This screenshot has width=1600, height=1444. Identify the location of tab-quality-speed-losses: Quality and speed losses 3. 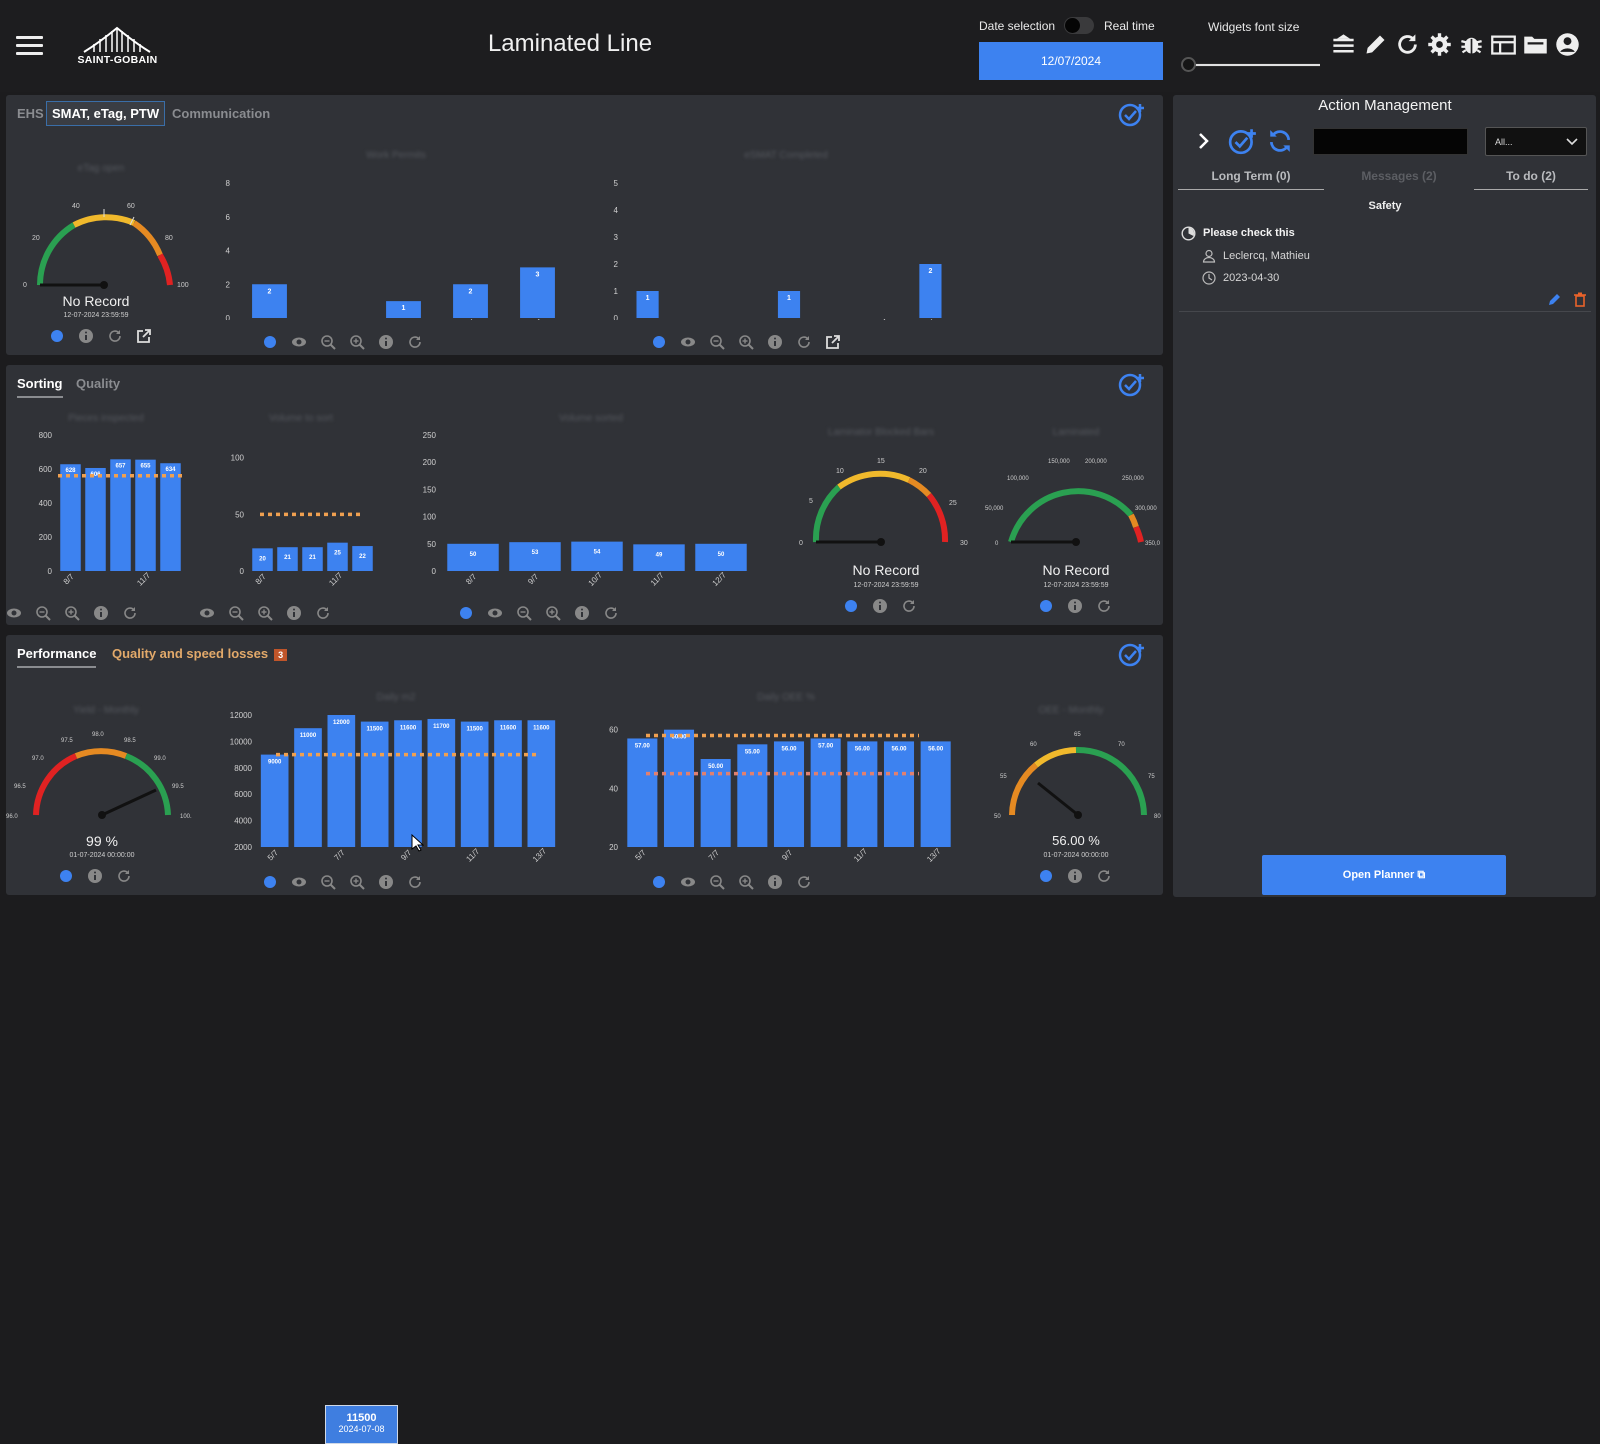
(200, 653).